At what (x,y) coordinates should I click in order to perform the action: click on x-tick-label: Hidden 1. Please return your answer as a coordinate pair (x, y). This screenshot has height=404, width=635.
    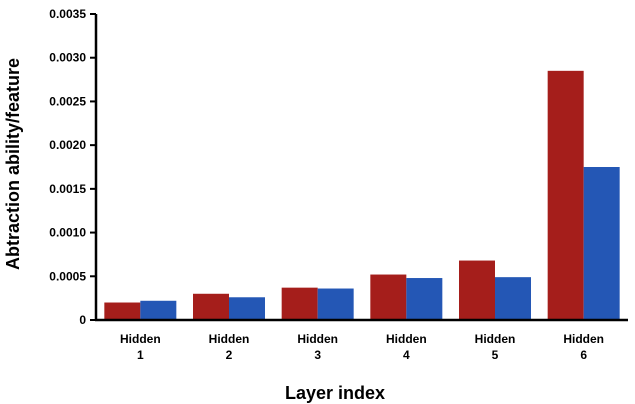
    Looking at the image, I should click on (140, 347).